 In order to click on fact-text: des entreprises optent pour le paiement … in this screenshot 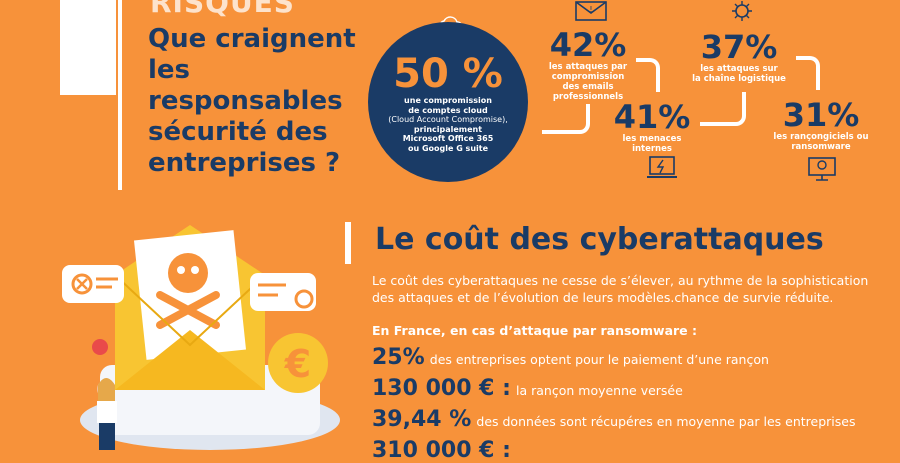, I will do `click(599, 359)`.